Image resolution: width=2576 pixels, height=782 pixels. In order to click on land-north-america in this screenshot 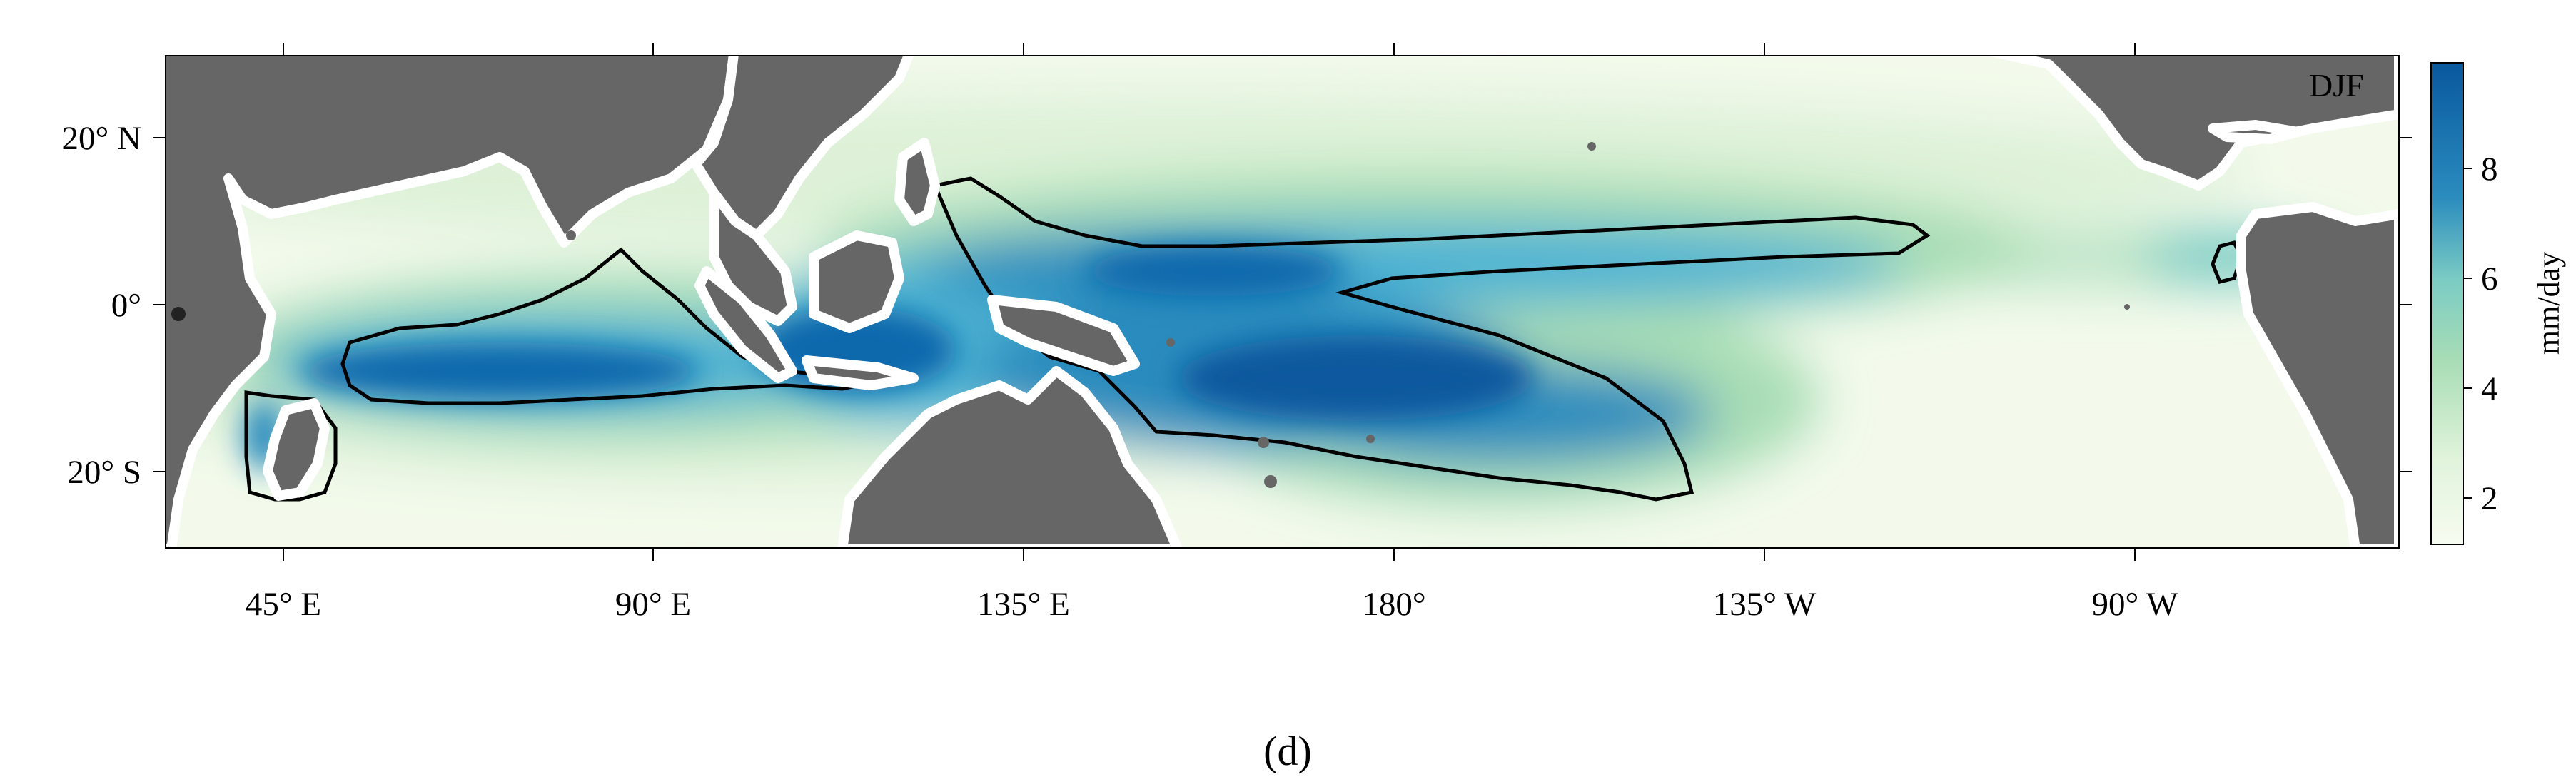, I will do `click(2192, 123)`.